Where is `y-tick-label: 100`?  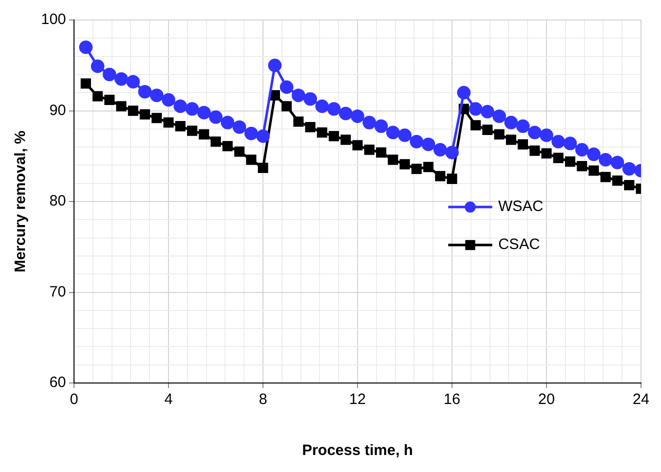 y-tick-label: 100 is located at coordinates (53, 19).